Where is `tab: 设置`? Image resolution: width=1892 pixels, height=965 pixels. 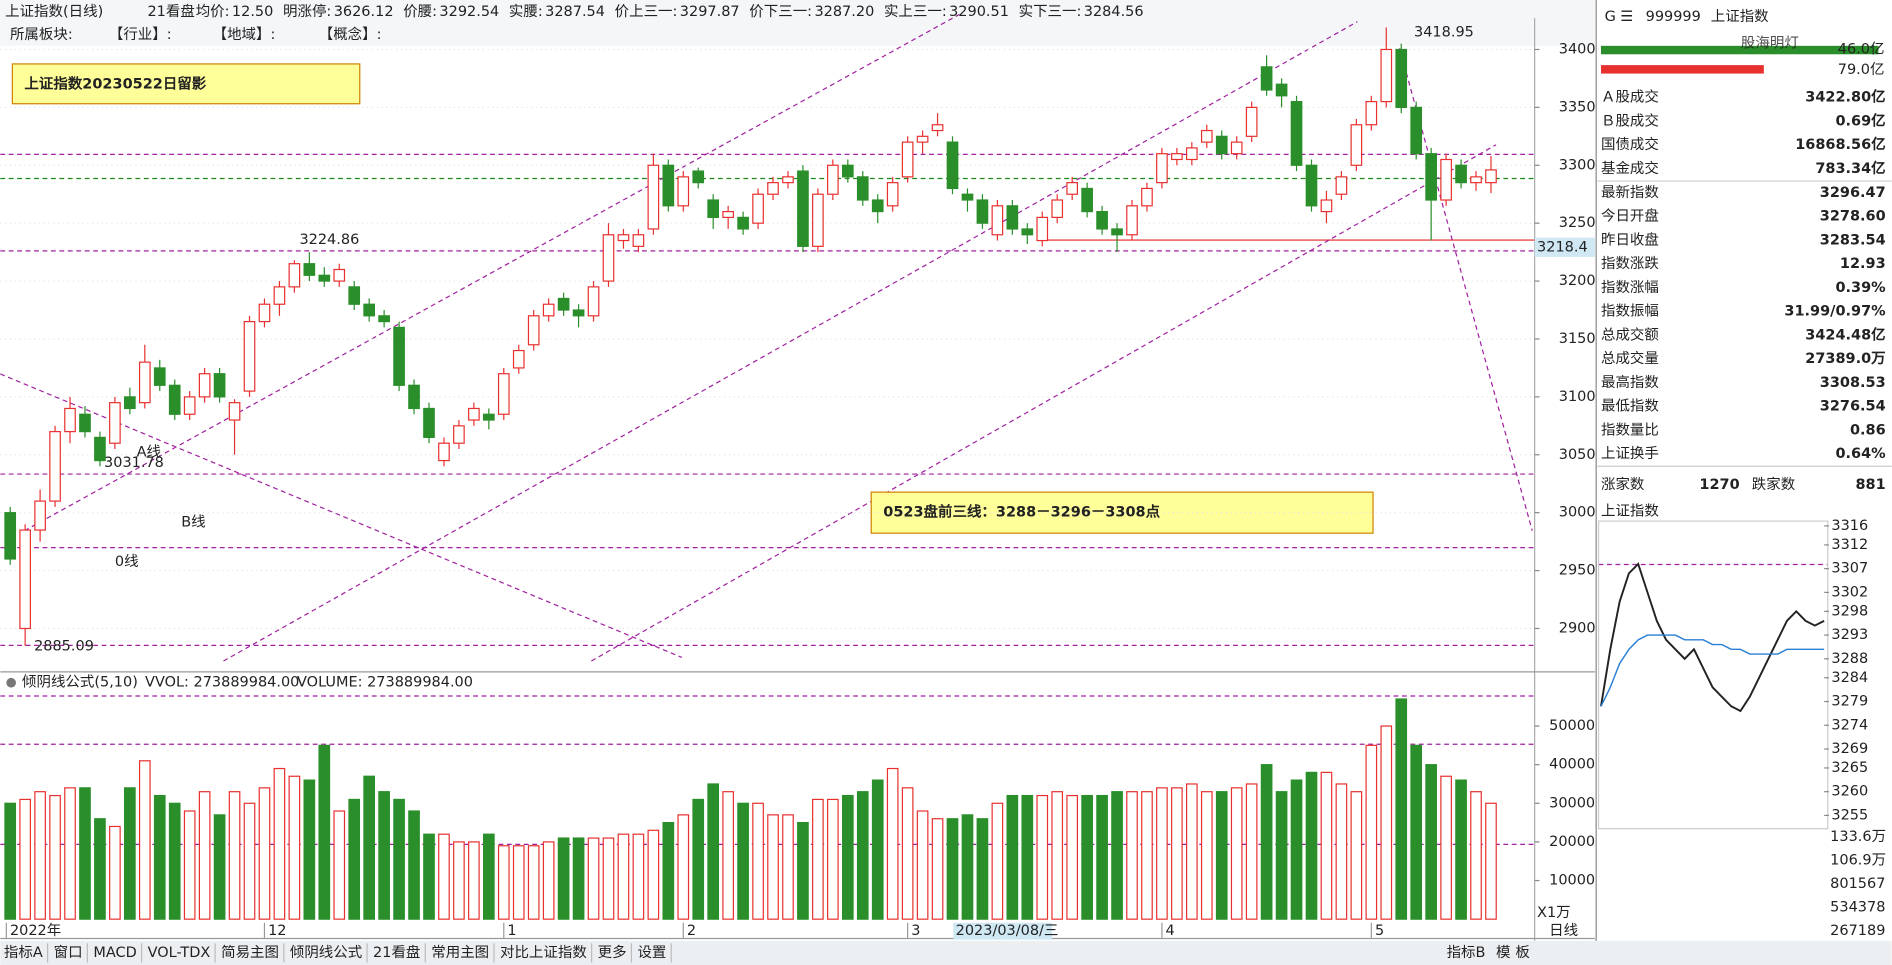 tab: 设置 is located at coordinates (651, 952).